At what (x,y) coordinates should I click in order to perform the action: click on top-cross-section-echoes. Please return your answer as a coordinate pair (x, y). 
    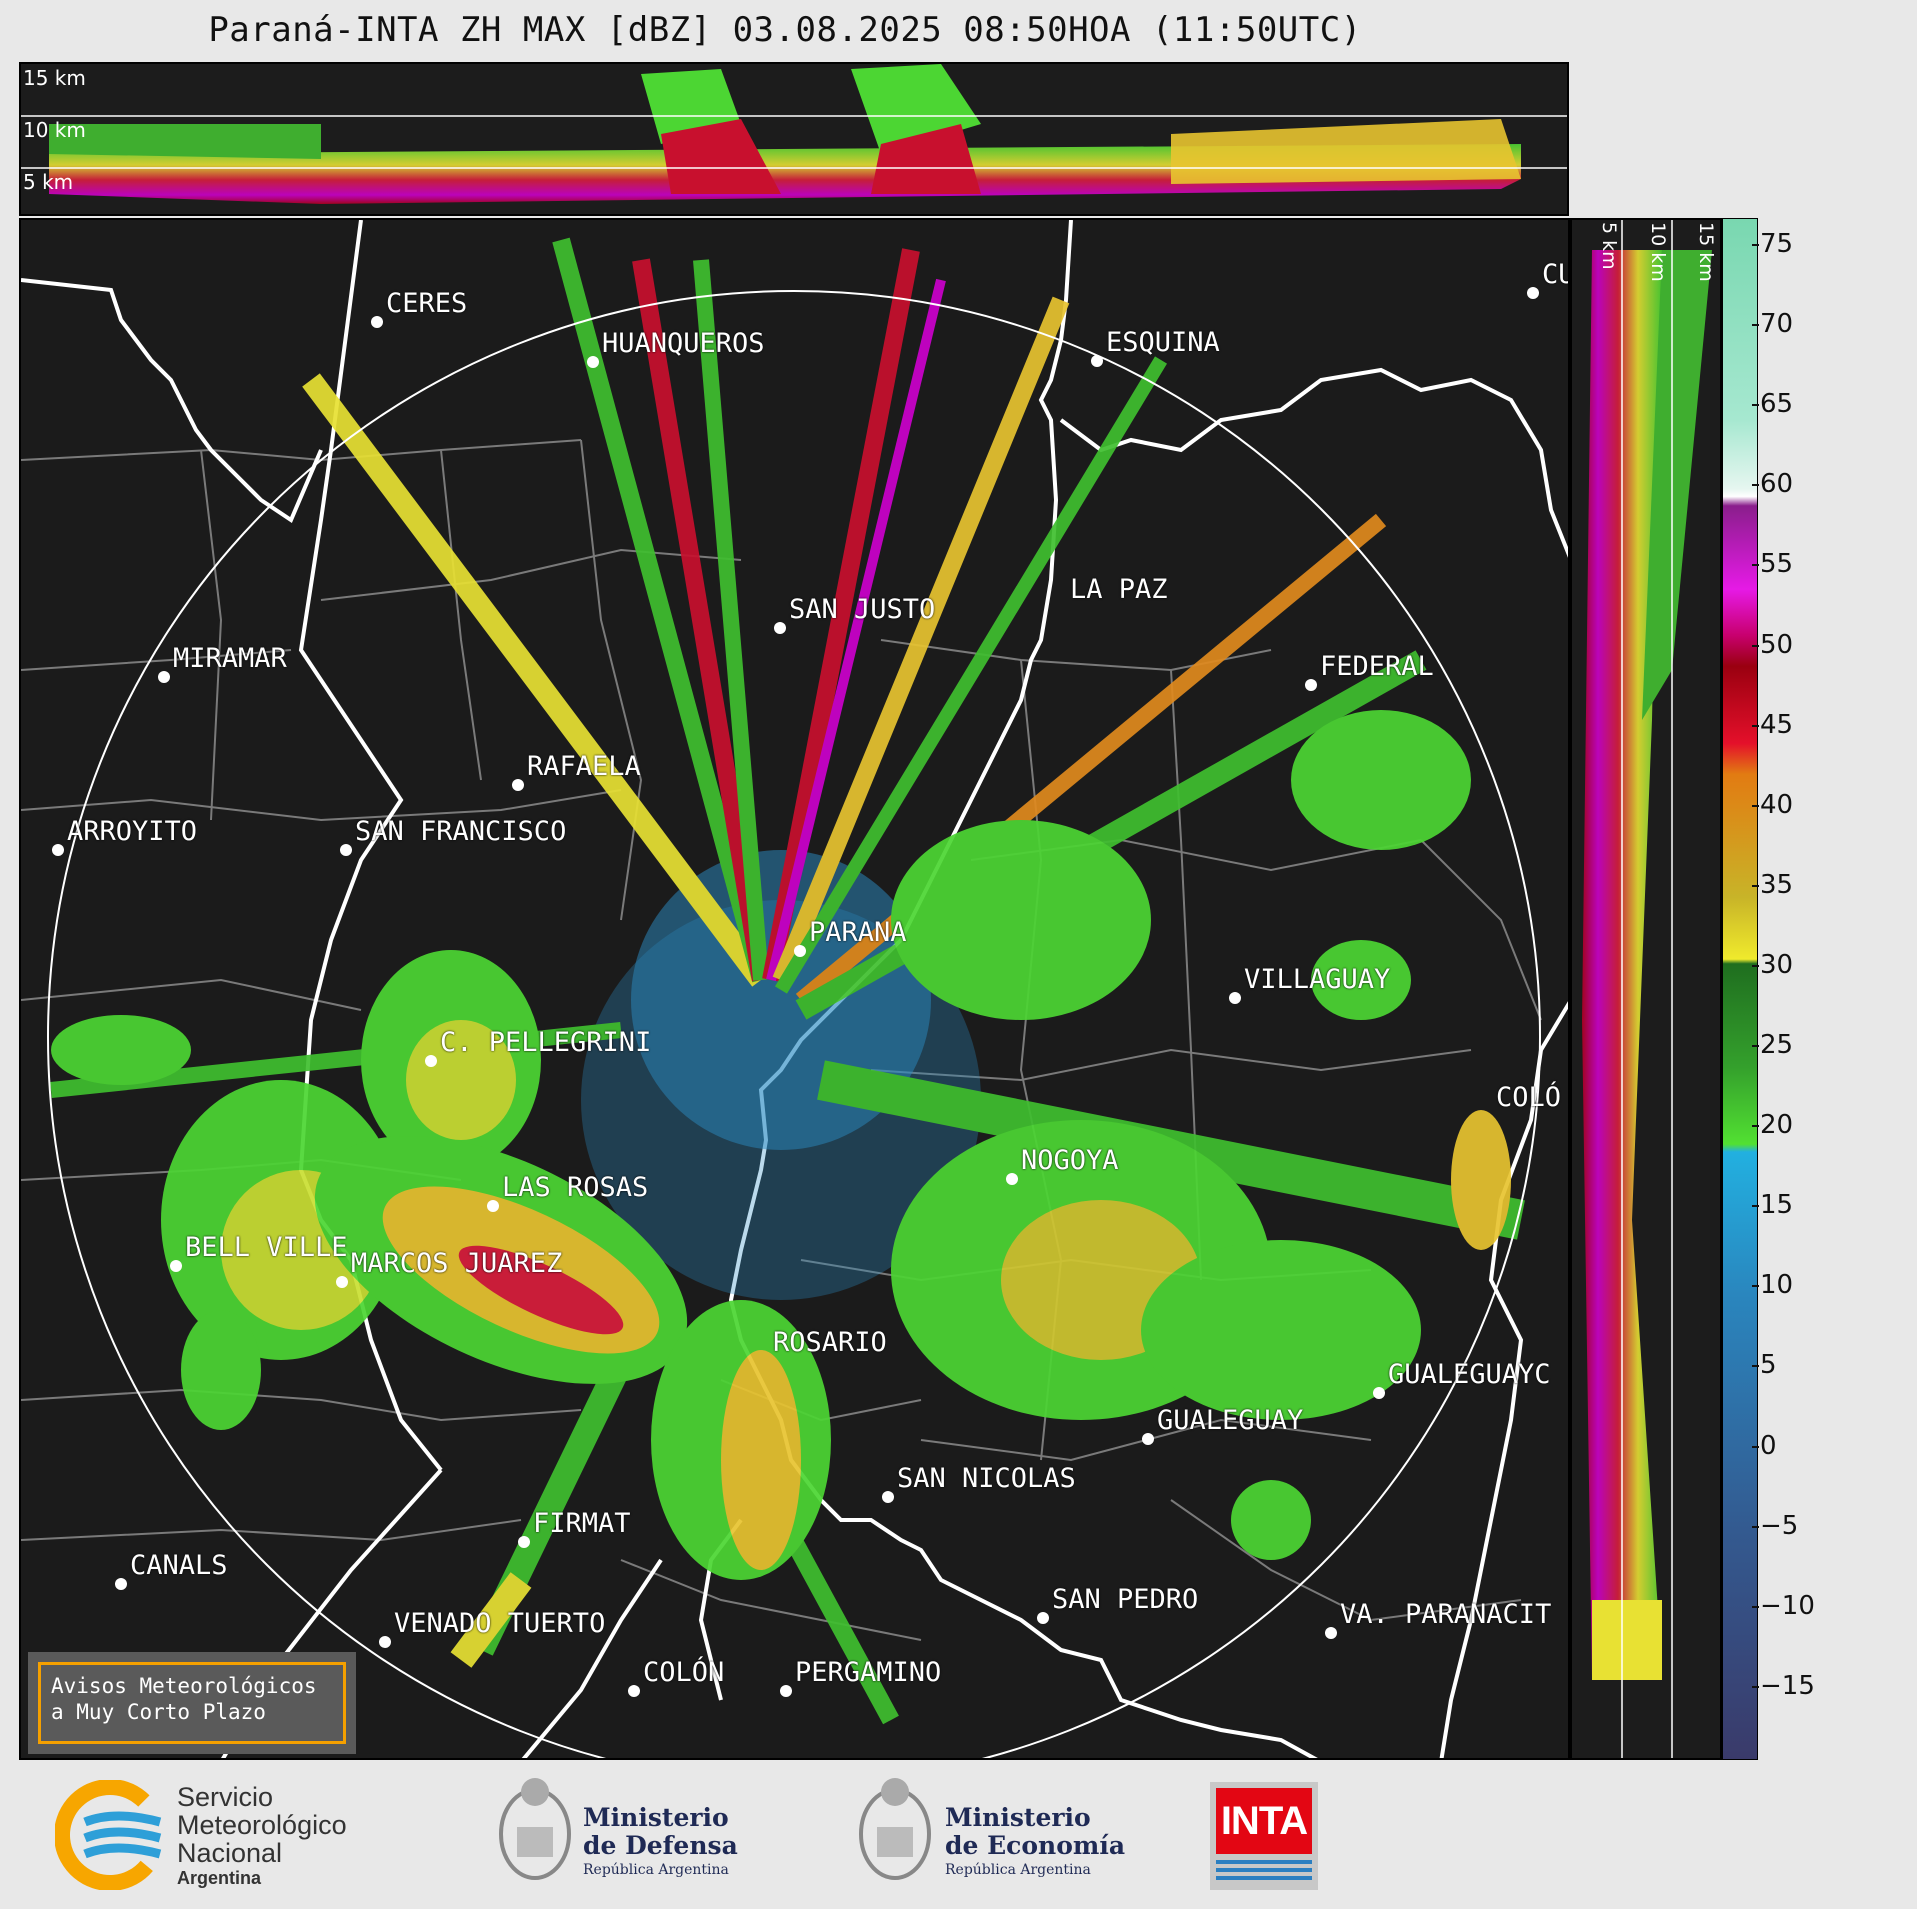
    Looking at the image, I should click on (794, 134).